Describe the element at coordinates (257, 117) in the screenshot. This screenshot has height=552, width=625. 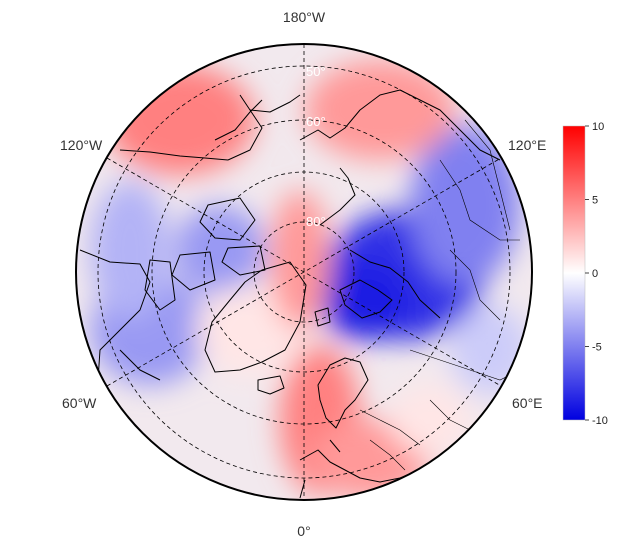
I see `alaska-coast` at that location.